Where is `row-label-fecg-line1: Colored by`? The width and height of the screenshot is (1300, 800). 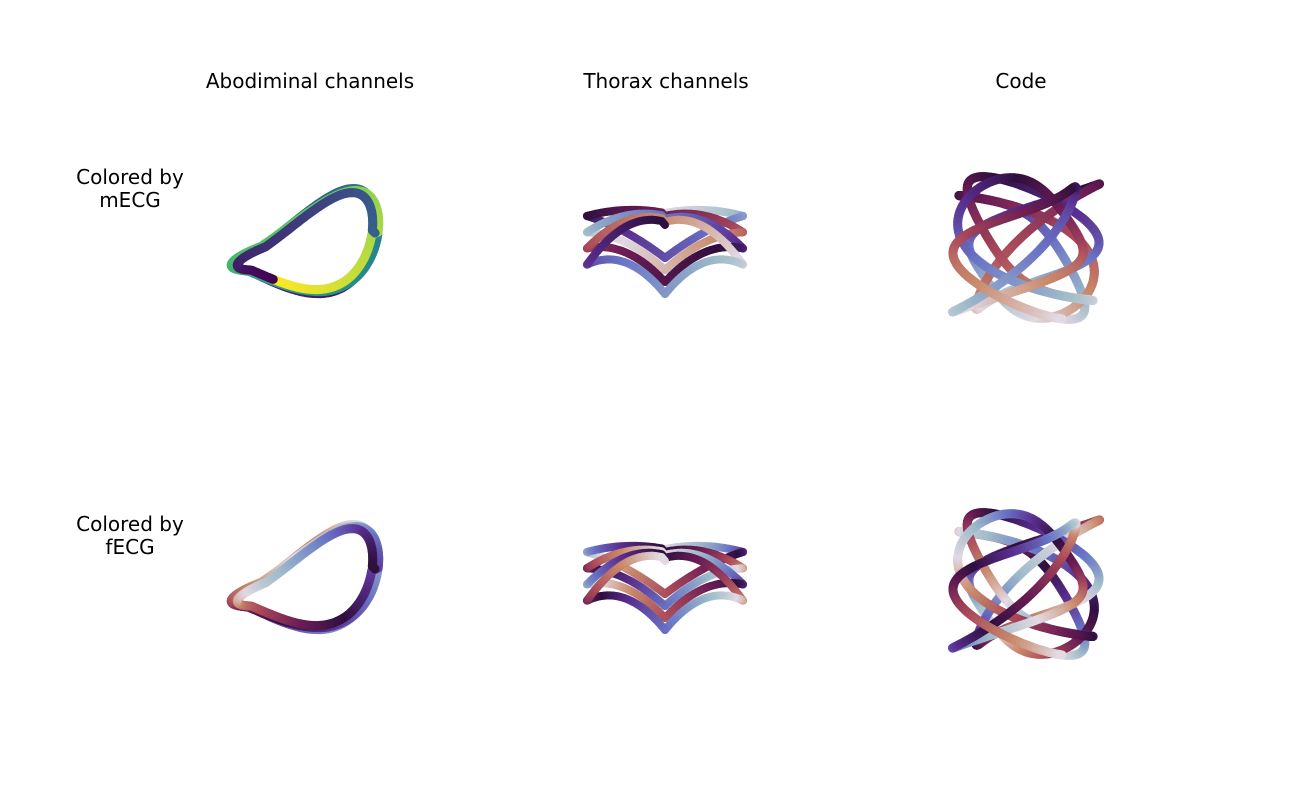 row-label-fecg-line1: Colored by is located at coordinates (130, 524).